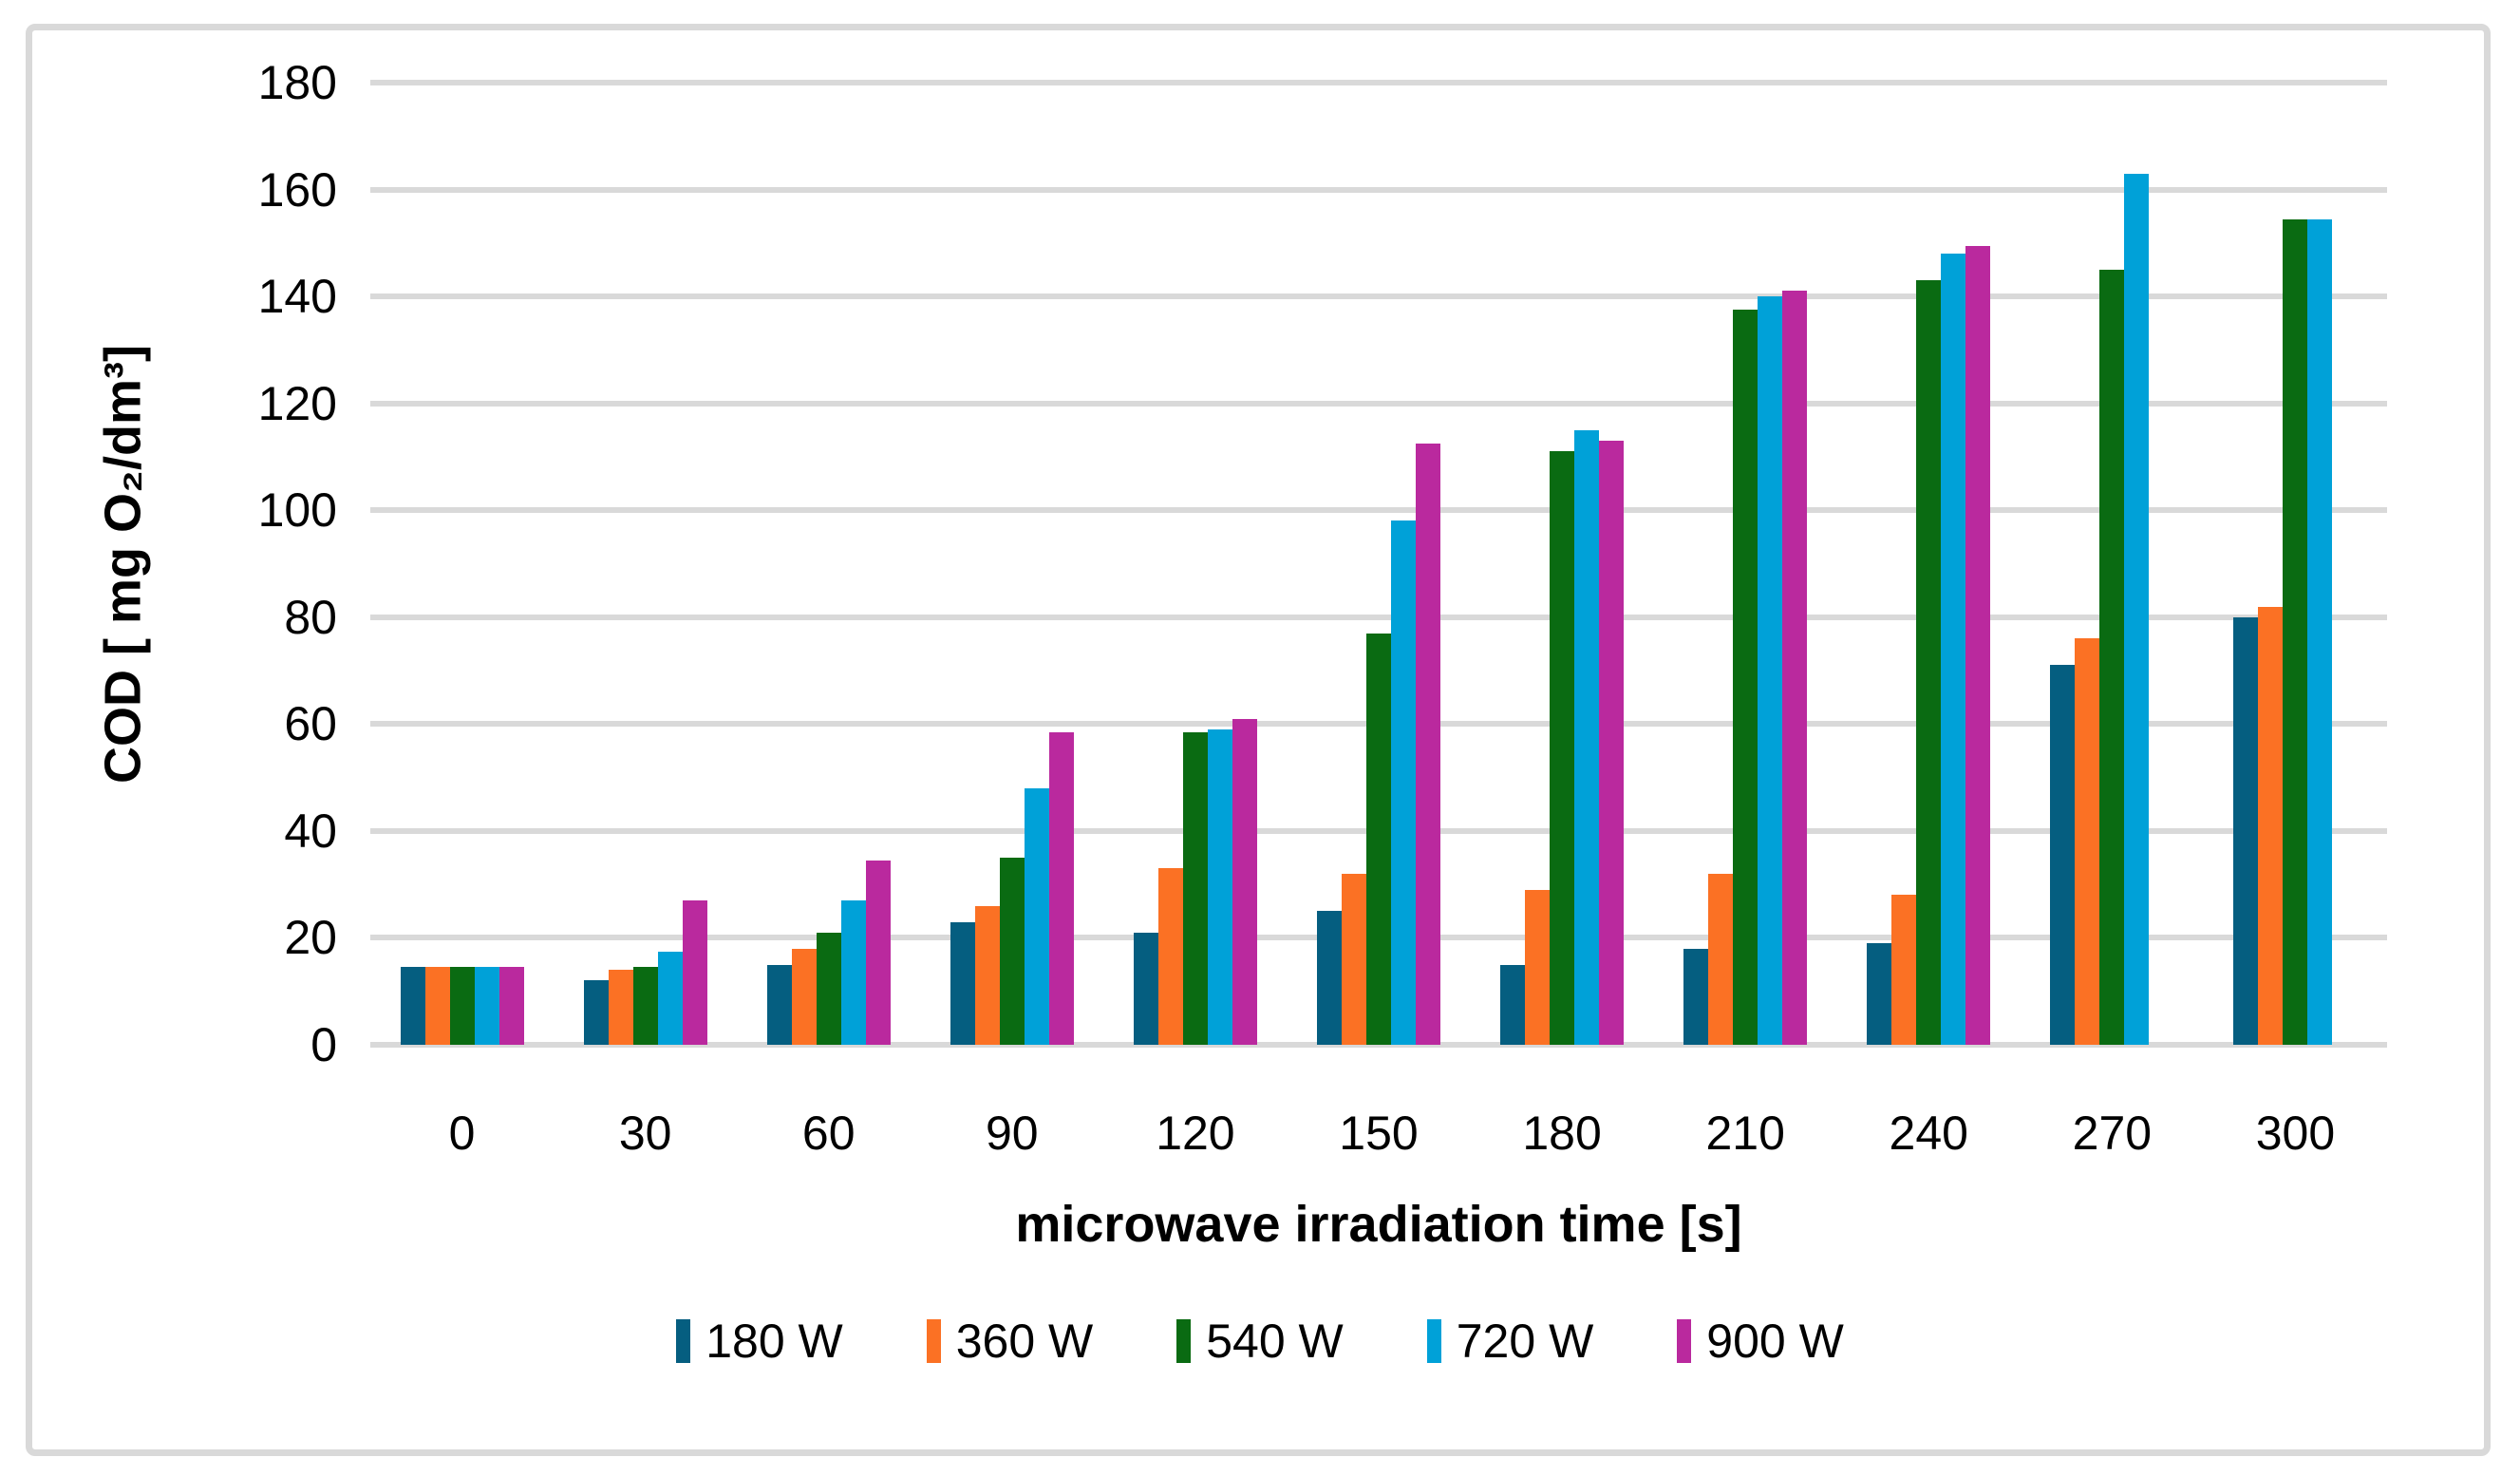 The image size is (2520, 1476). I want to click on y-tick-label-60: 60, so click(310, 724).